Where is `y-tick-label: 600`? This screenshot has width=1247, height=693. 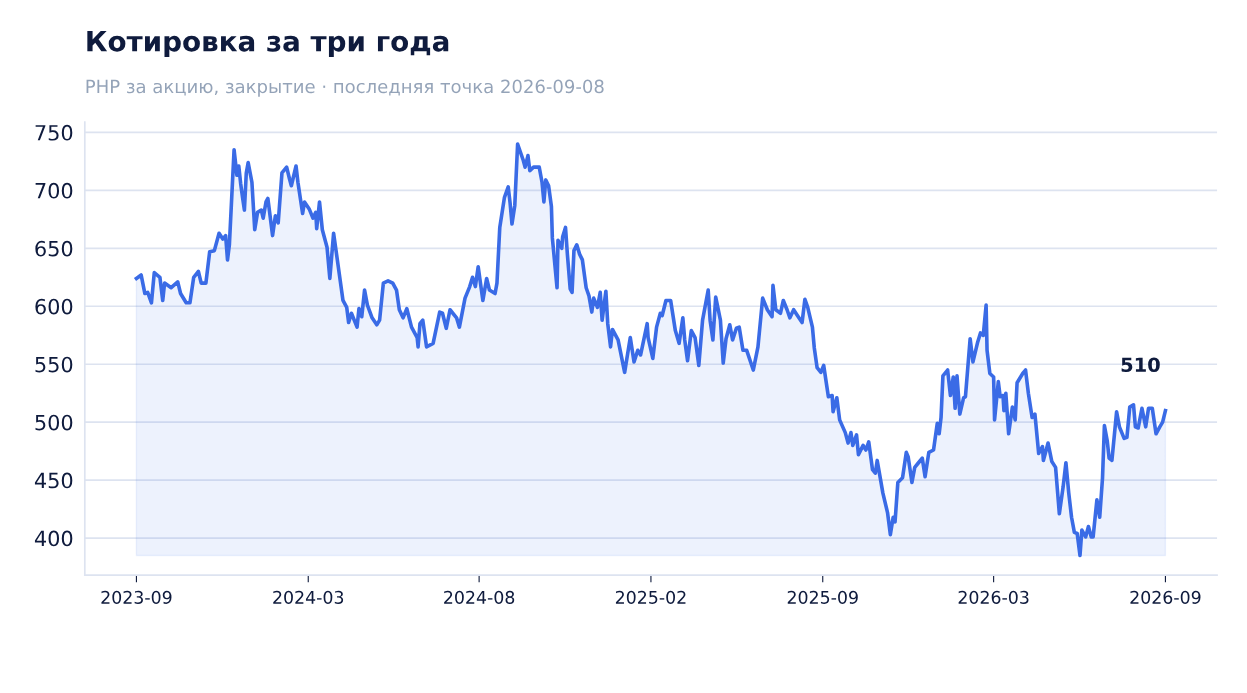 y-tick-label: 600 is located at coordinates (54, 306).